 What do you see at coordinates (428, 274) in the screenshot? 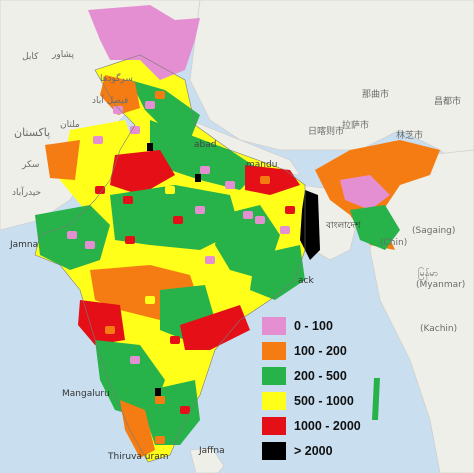
I see `label-myanmar: မြန်မာ` at bounding box center [428, 274].